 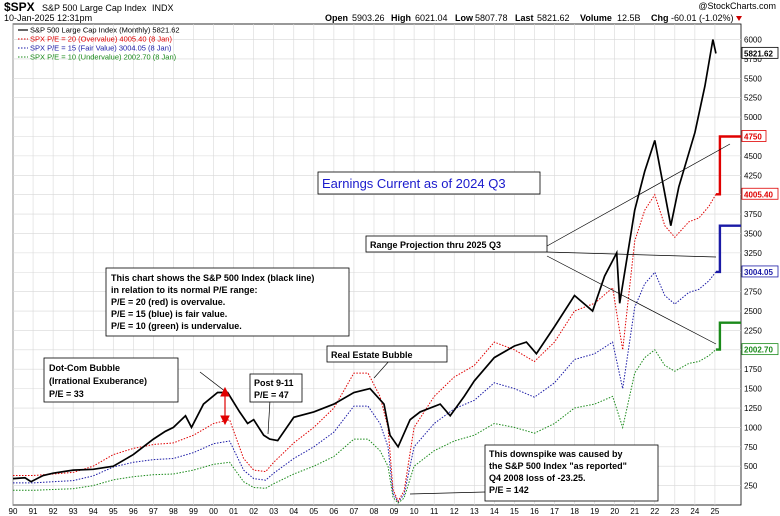 I want to click on y-tick-label: 3250, so click(x=753, y=253).